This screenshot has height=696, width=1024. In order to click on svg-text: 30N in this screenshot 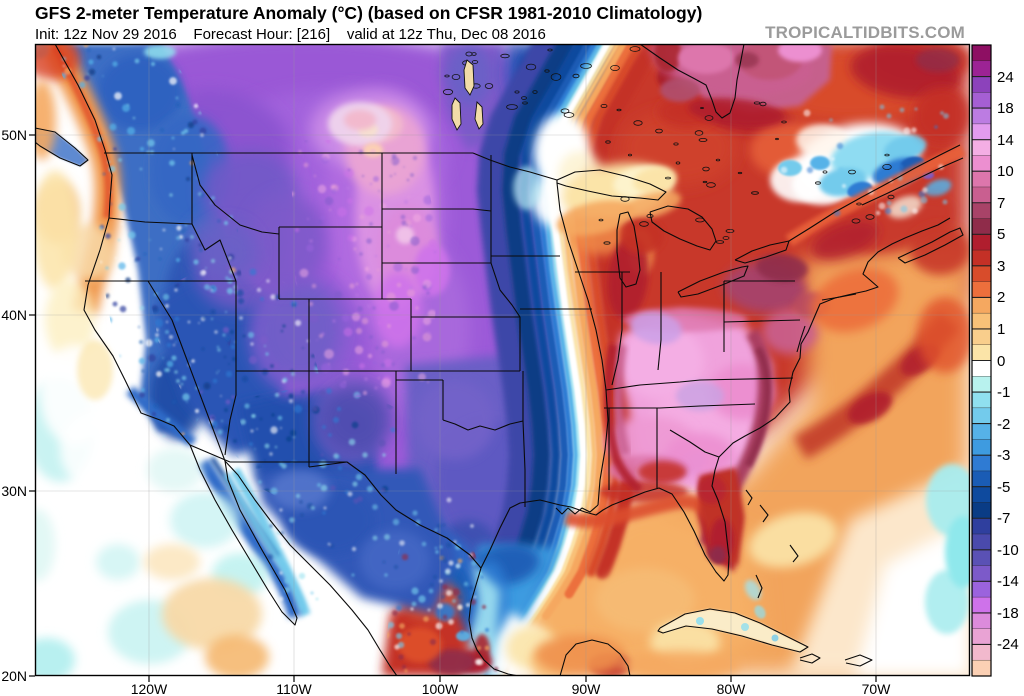, I will do `click(14, 491)`.